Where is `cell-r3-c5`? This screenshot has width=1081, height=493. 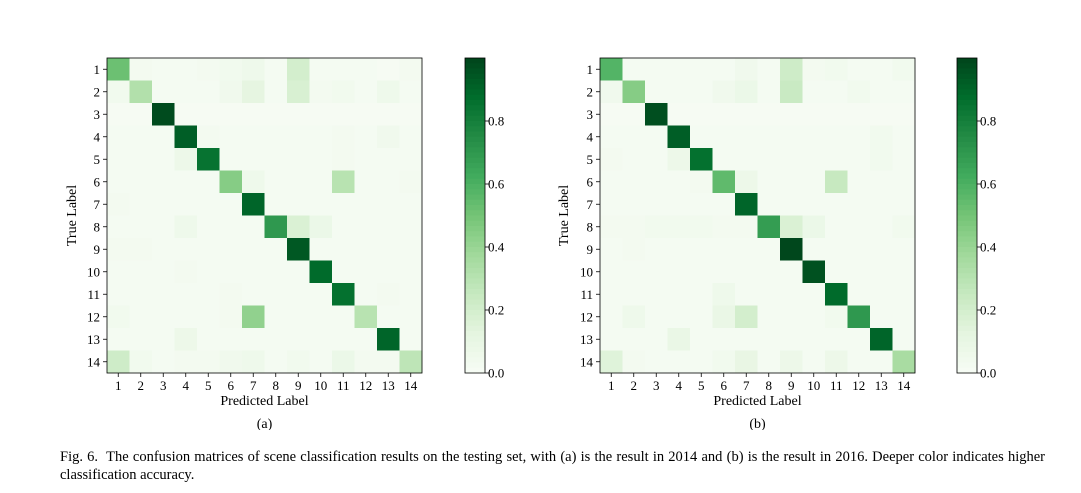
cell-r3-c5 is located at coordinates (701, 114).